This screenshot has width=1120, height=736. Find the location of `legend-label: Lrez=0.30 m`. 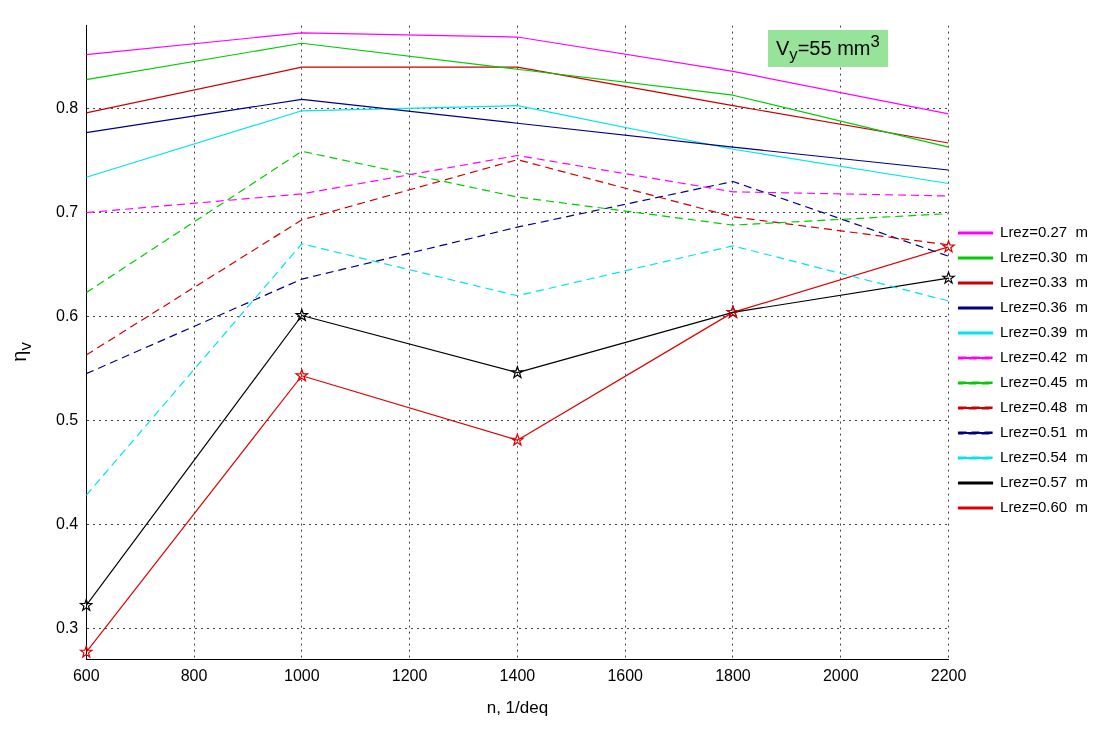

legend-label: Lrez=0.30 m is located at coordinates (1044, 257).